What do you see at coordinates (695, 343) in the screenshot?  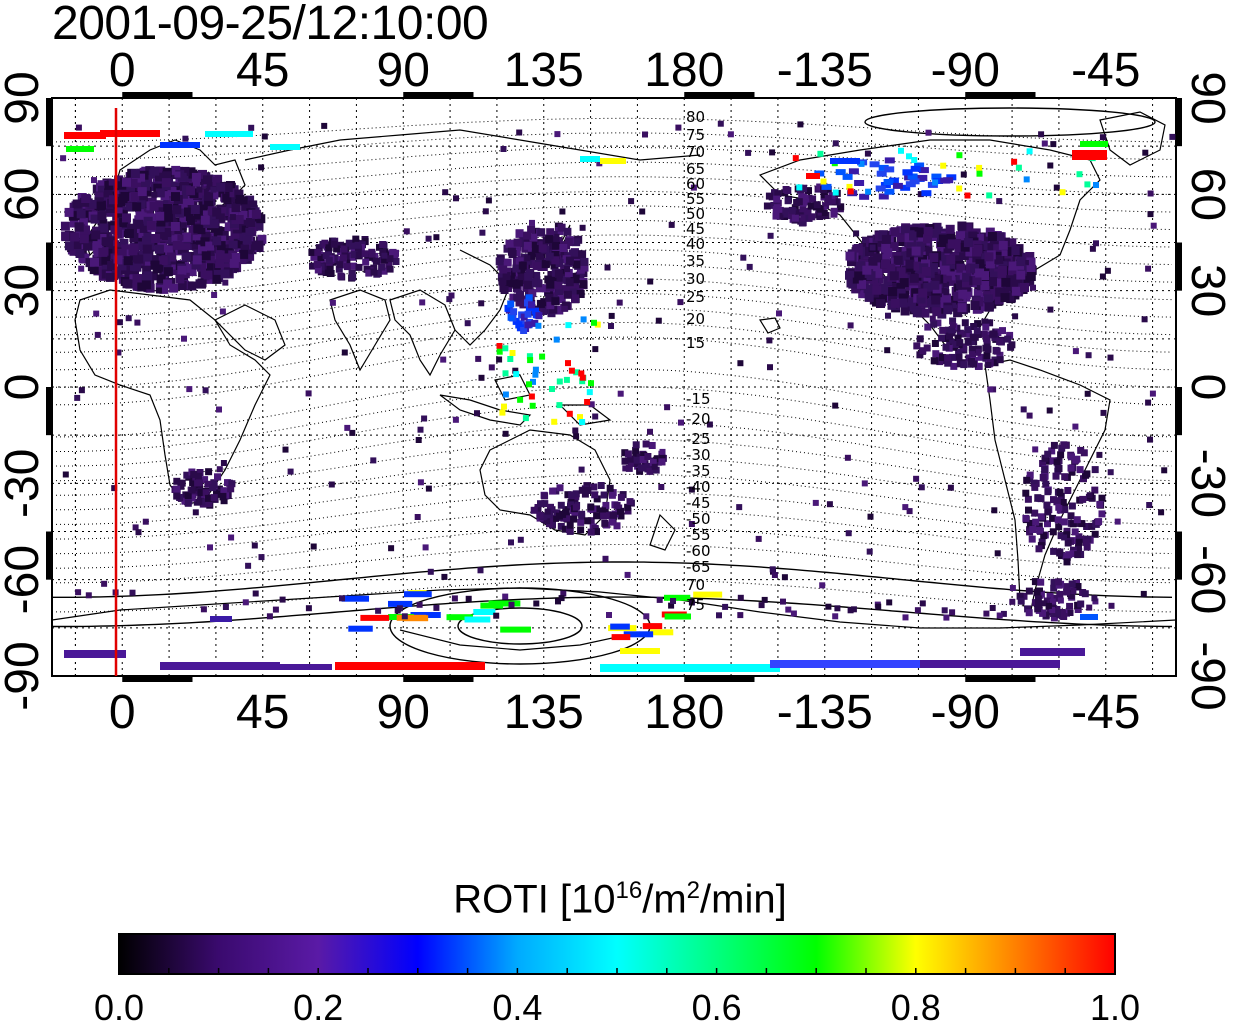 I see `mlat-label: 15` at bounding box center [695, 343].